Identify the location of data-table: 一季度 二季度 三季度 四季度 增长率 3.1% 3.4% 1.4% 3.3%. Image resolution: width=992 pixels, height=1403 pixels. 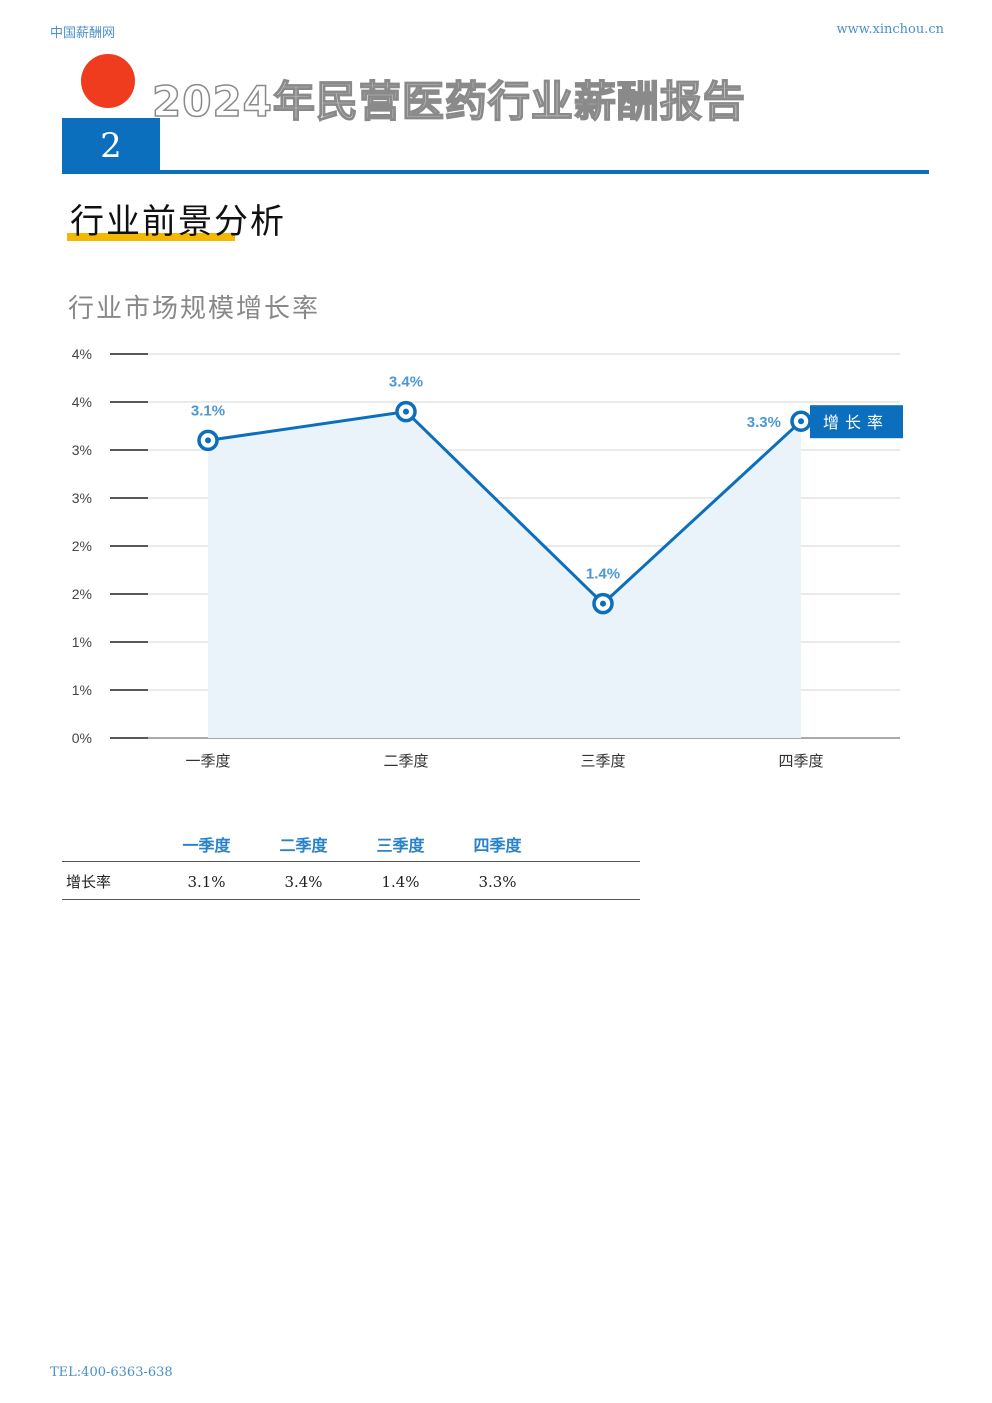
(351, 866).